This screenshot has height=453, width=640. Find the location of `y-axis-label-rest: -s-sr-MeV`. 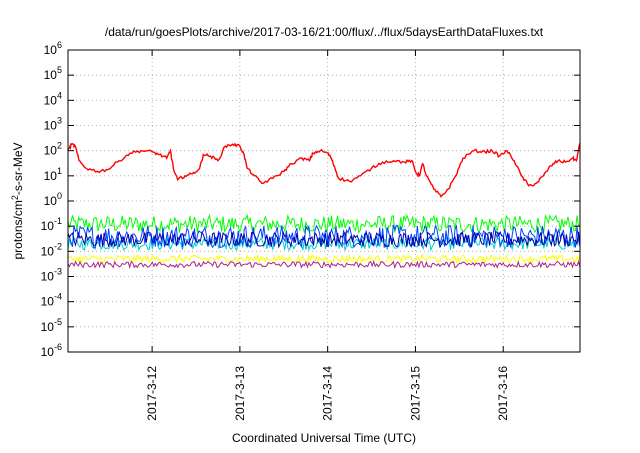

y-axis-label-rest: -s-sr-MeV is located at coordinates (18, 168).